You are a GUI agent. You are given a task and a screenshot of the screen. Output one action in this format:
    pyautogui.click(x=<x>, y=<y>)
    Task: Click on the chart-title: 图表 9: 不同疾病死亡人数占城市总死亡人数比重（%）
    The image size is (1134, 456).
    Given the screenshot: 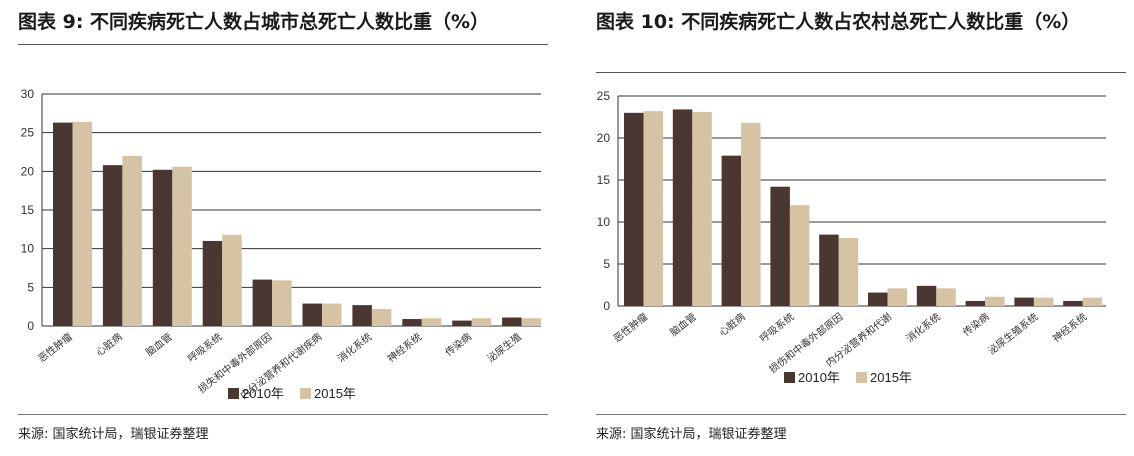 What is the action you would take?
    pyautogui.click(x=254, y=22)
    